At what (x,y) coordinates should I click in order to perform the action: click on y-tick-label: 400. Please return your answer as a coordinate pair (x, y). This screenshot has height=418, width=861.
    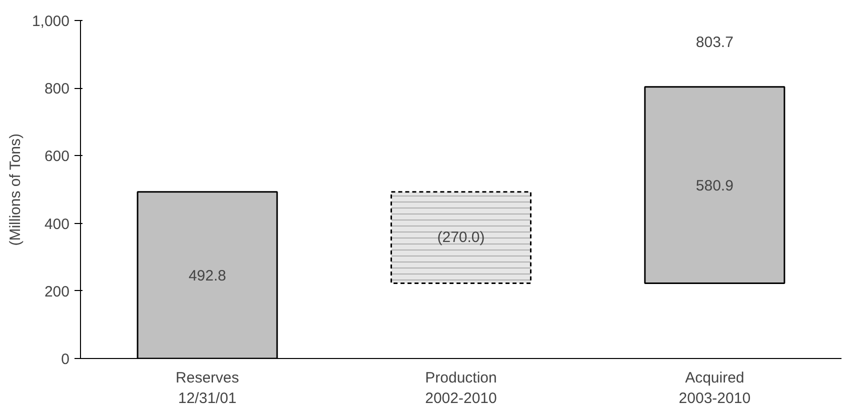
    Looking at the image, I should click on (57, 224).